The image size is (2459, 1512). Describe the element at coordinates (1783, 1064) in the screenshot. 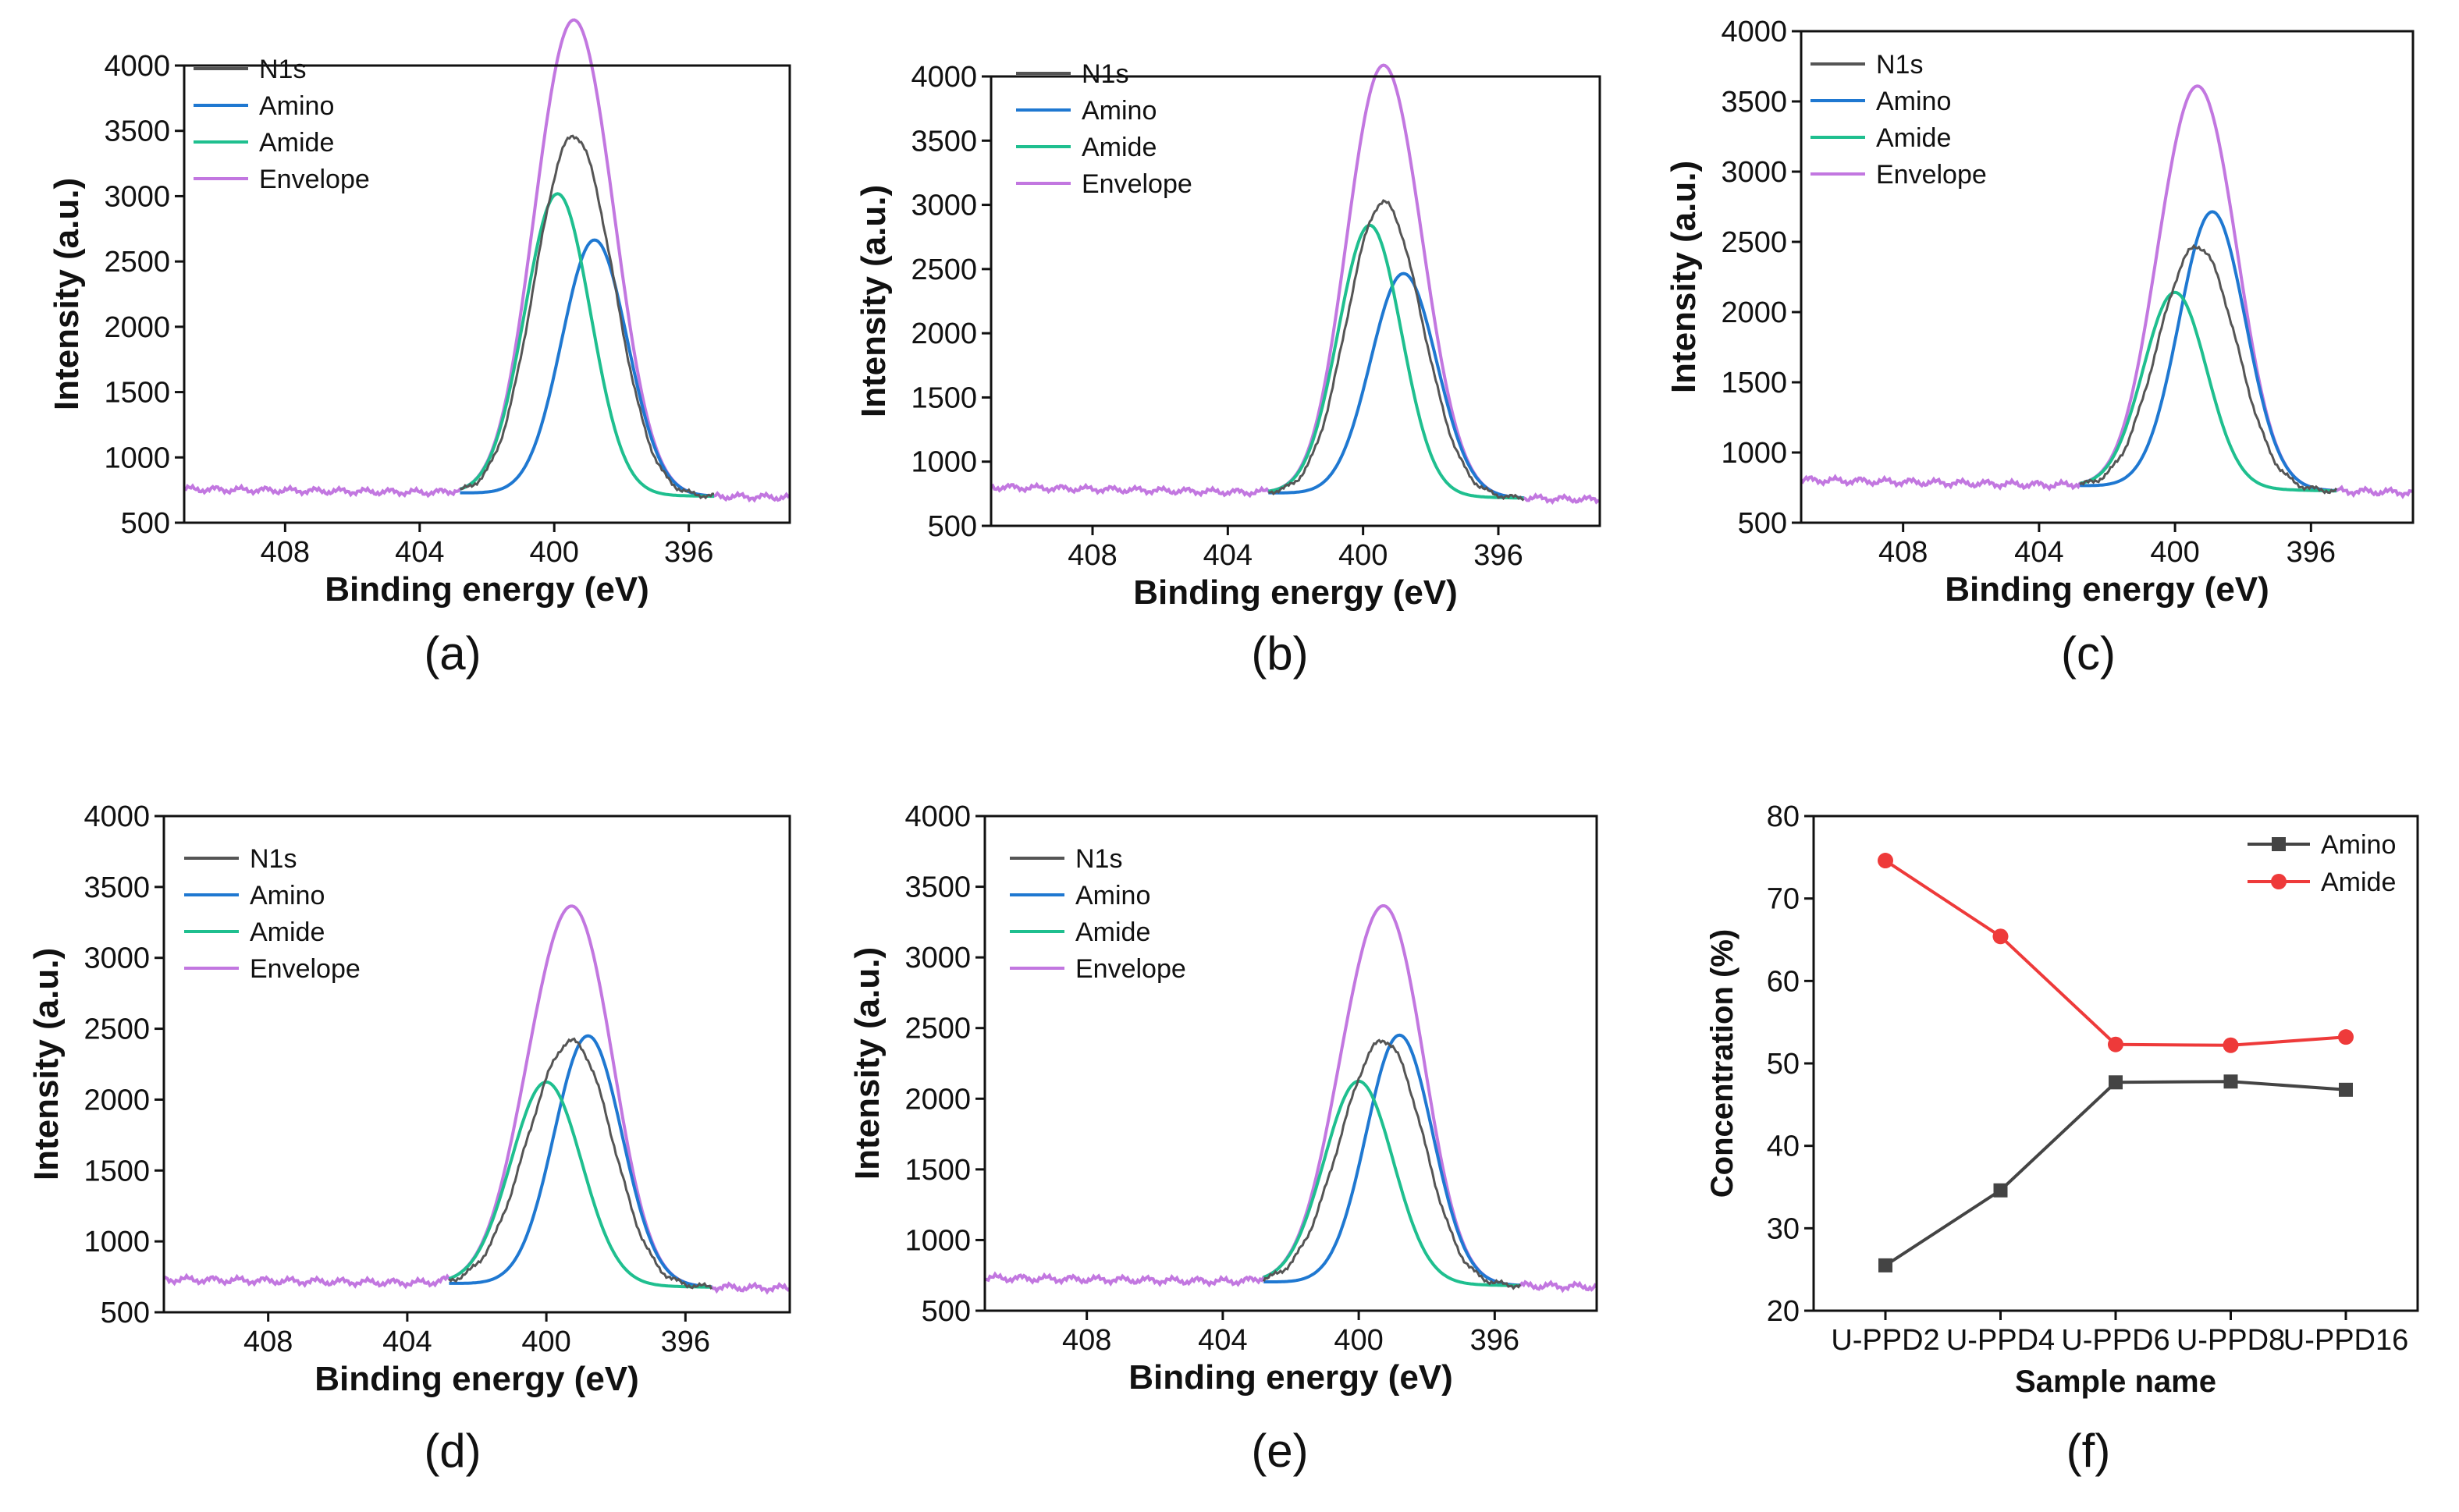

I see `y-tick-label: 50` at that location.